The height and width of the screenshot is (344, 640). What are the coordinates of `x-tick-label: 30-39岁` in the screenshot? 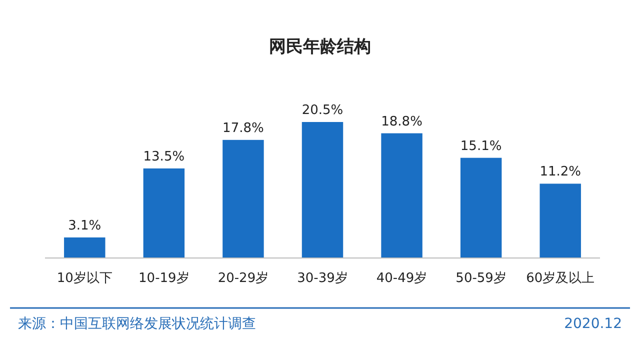 It's located at (322, 278).